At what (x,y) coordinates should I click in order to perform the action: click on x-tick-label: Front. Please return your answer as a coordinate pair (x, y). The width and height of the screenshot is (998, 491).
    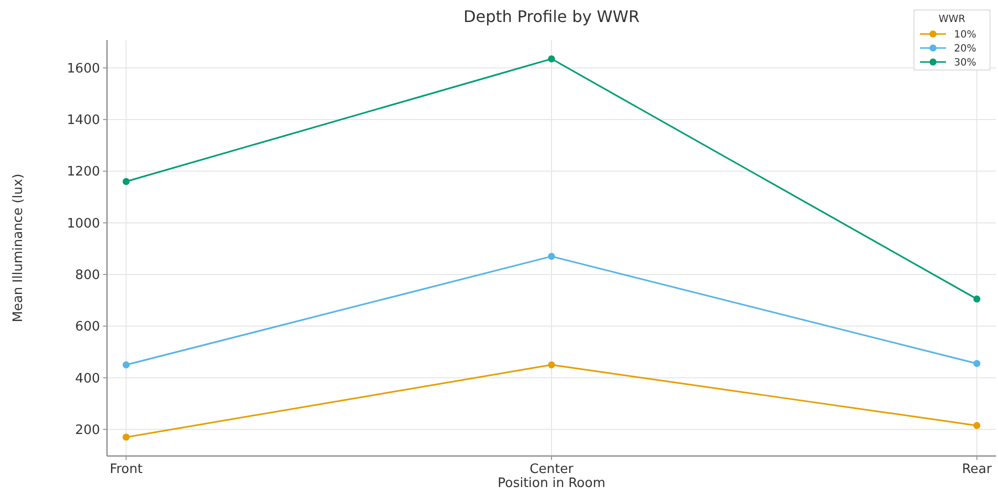
    Looking at the image, I should click on (126, 469).